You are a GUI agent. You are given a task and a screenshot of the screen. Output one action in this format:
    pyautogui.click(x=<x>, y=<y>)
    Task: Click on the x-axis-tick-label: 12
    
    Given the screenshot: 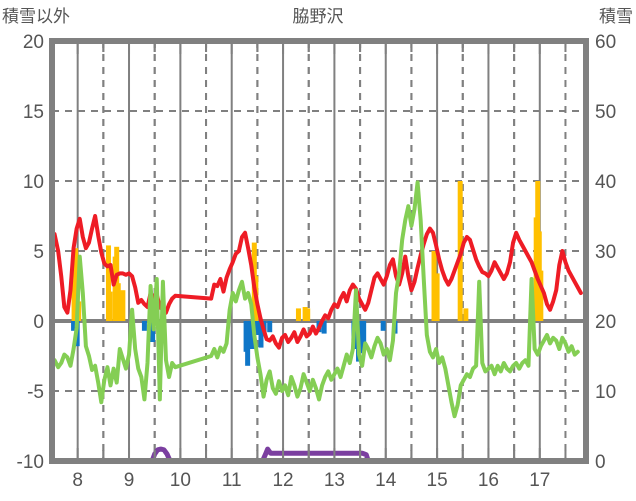 What is the action you would take?
    pyautogui.click(x=282, y=480)
    